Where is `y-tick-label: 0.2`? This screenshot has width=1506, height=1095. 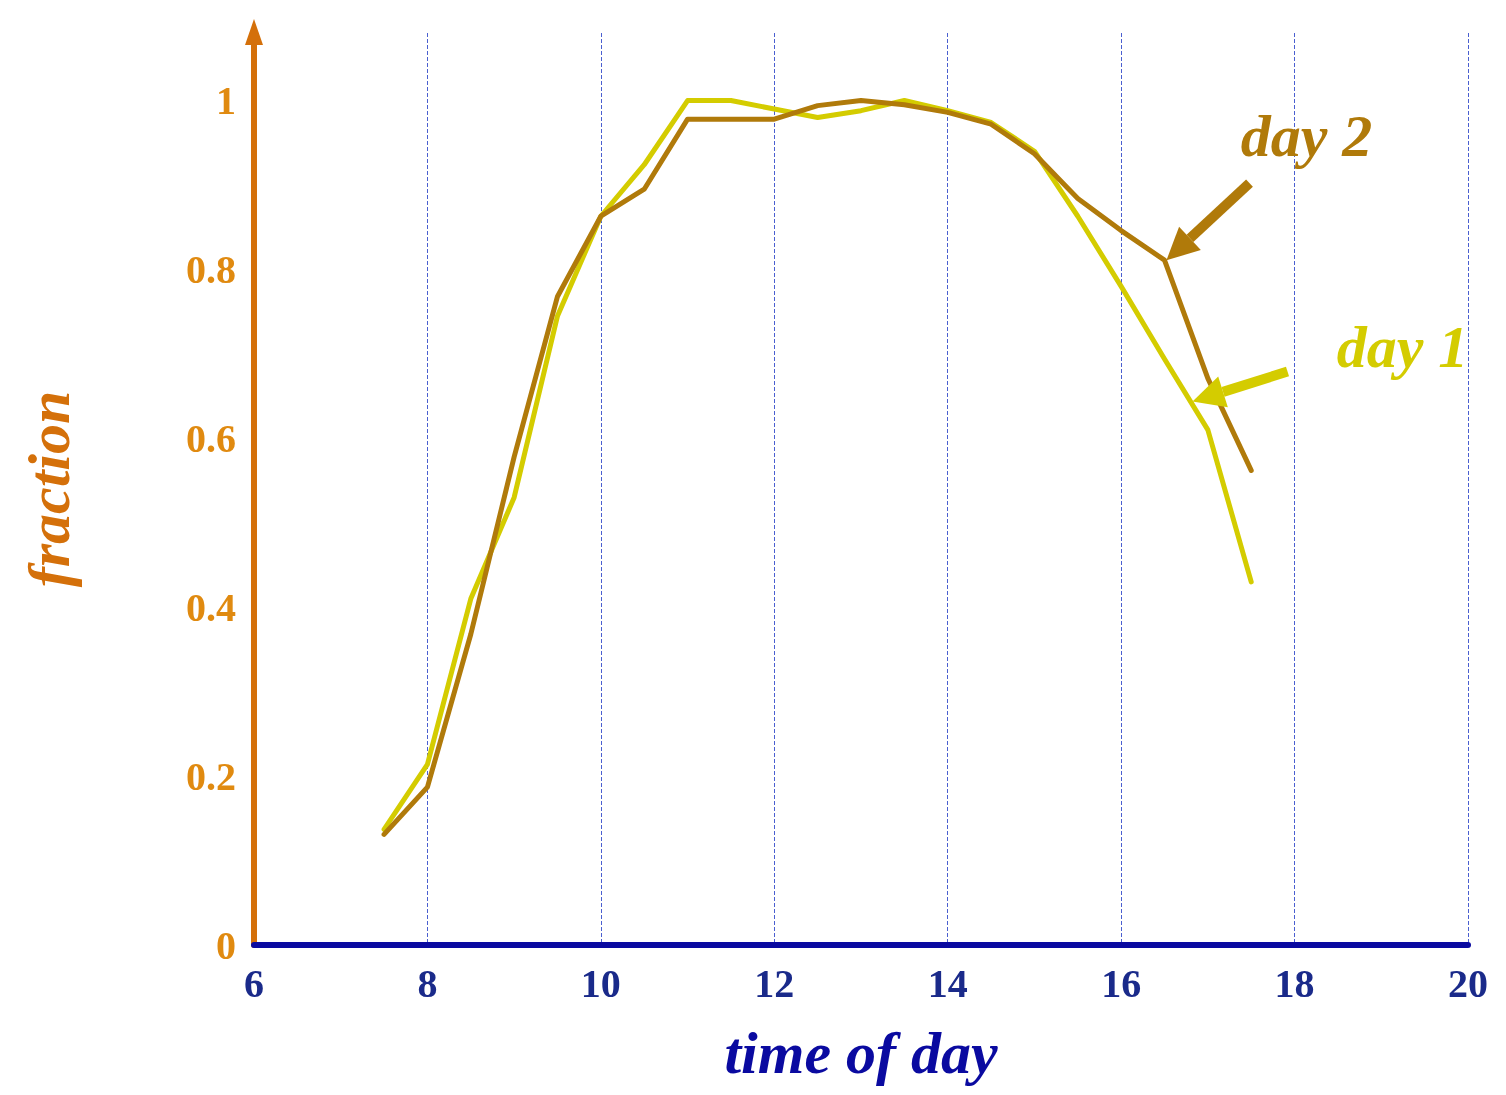 y-tick-label: 0.2 is located at coordinates (211, 776).